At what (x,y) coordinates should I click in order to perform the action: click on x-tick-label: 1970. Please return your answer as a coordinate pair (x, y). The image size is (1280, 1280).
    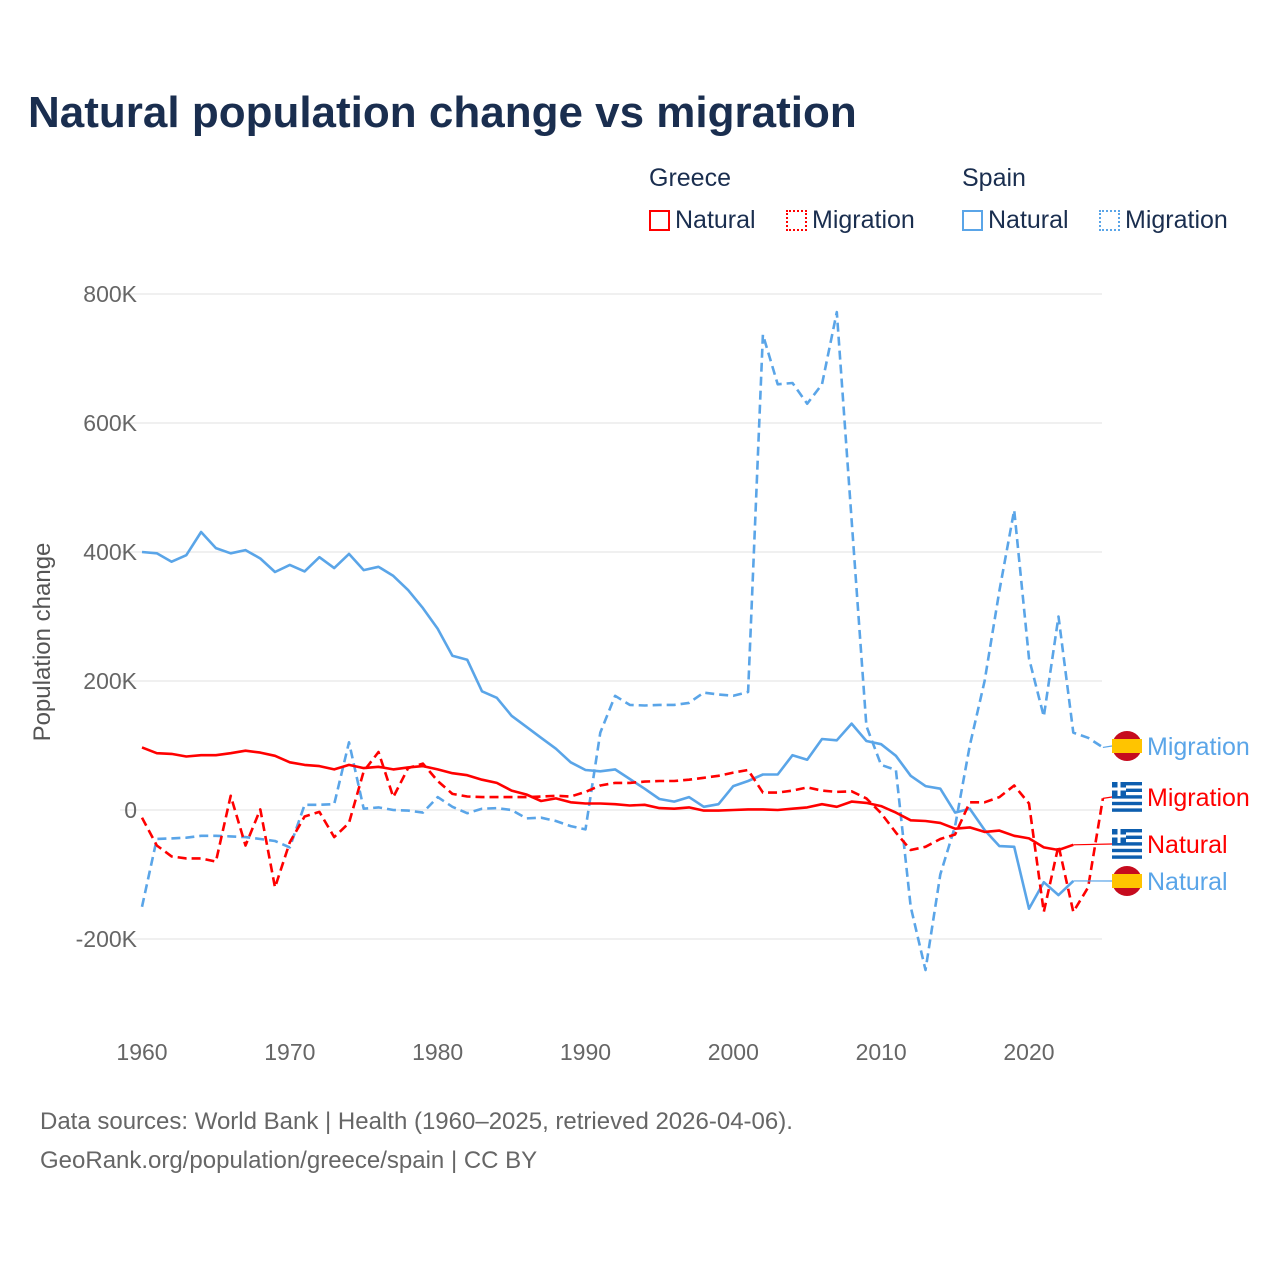
    Looking at the image, I should click on (289, 1052).